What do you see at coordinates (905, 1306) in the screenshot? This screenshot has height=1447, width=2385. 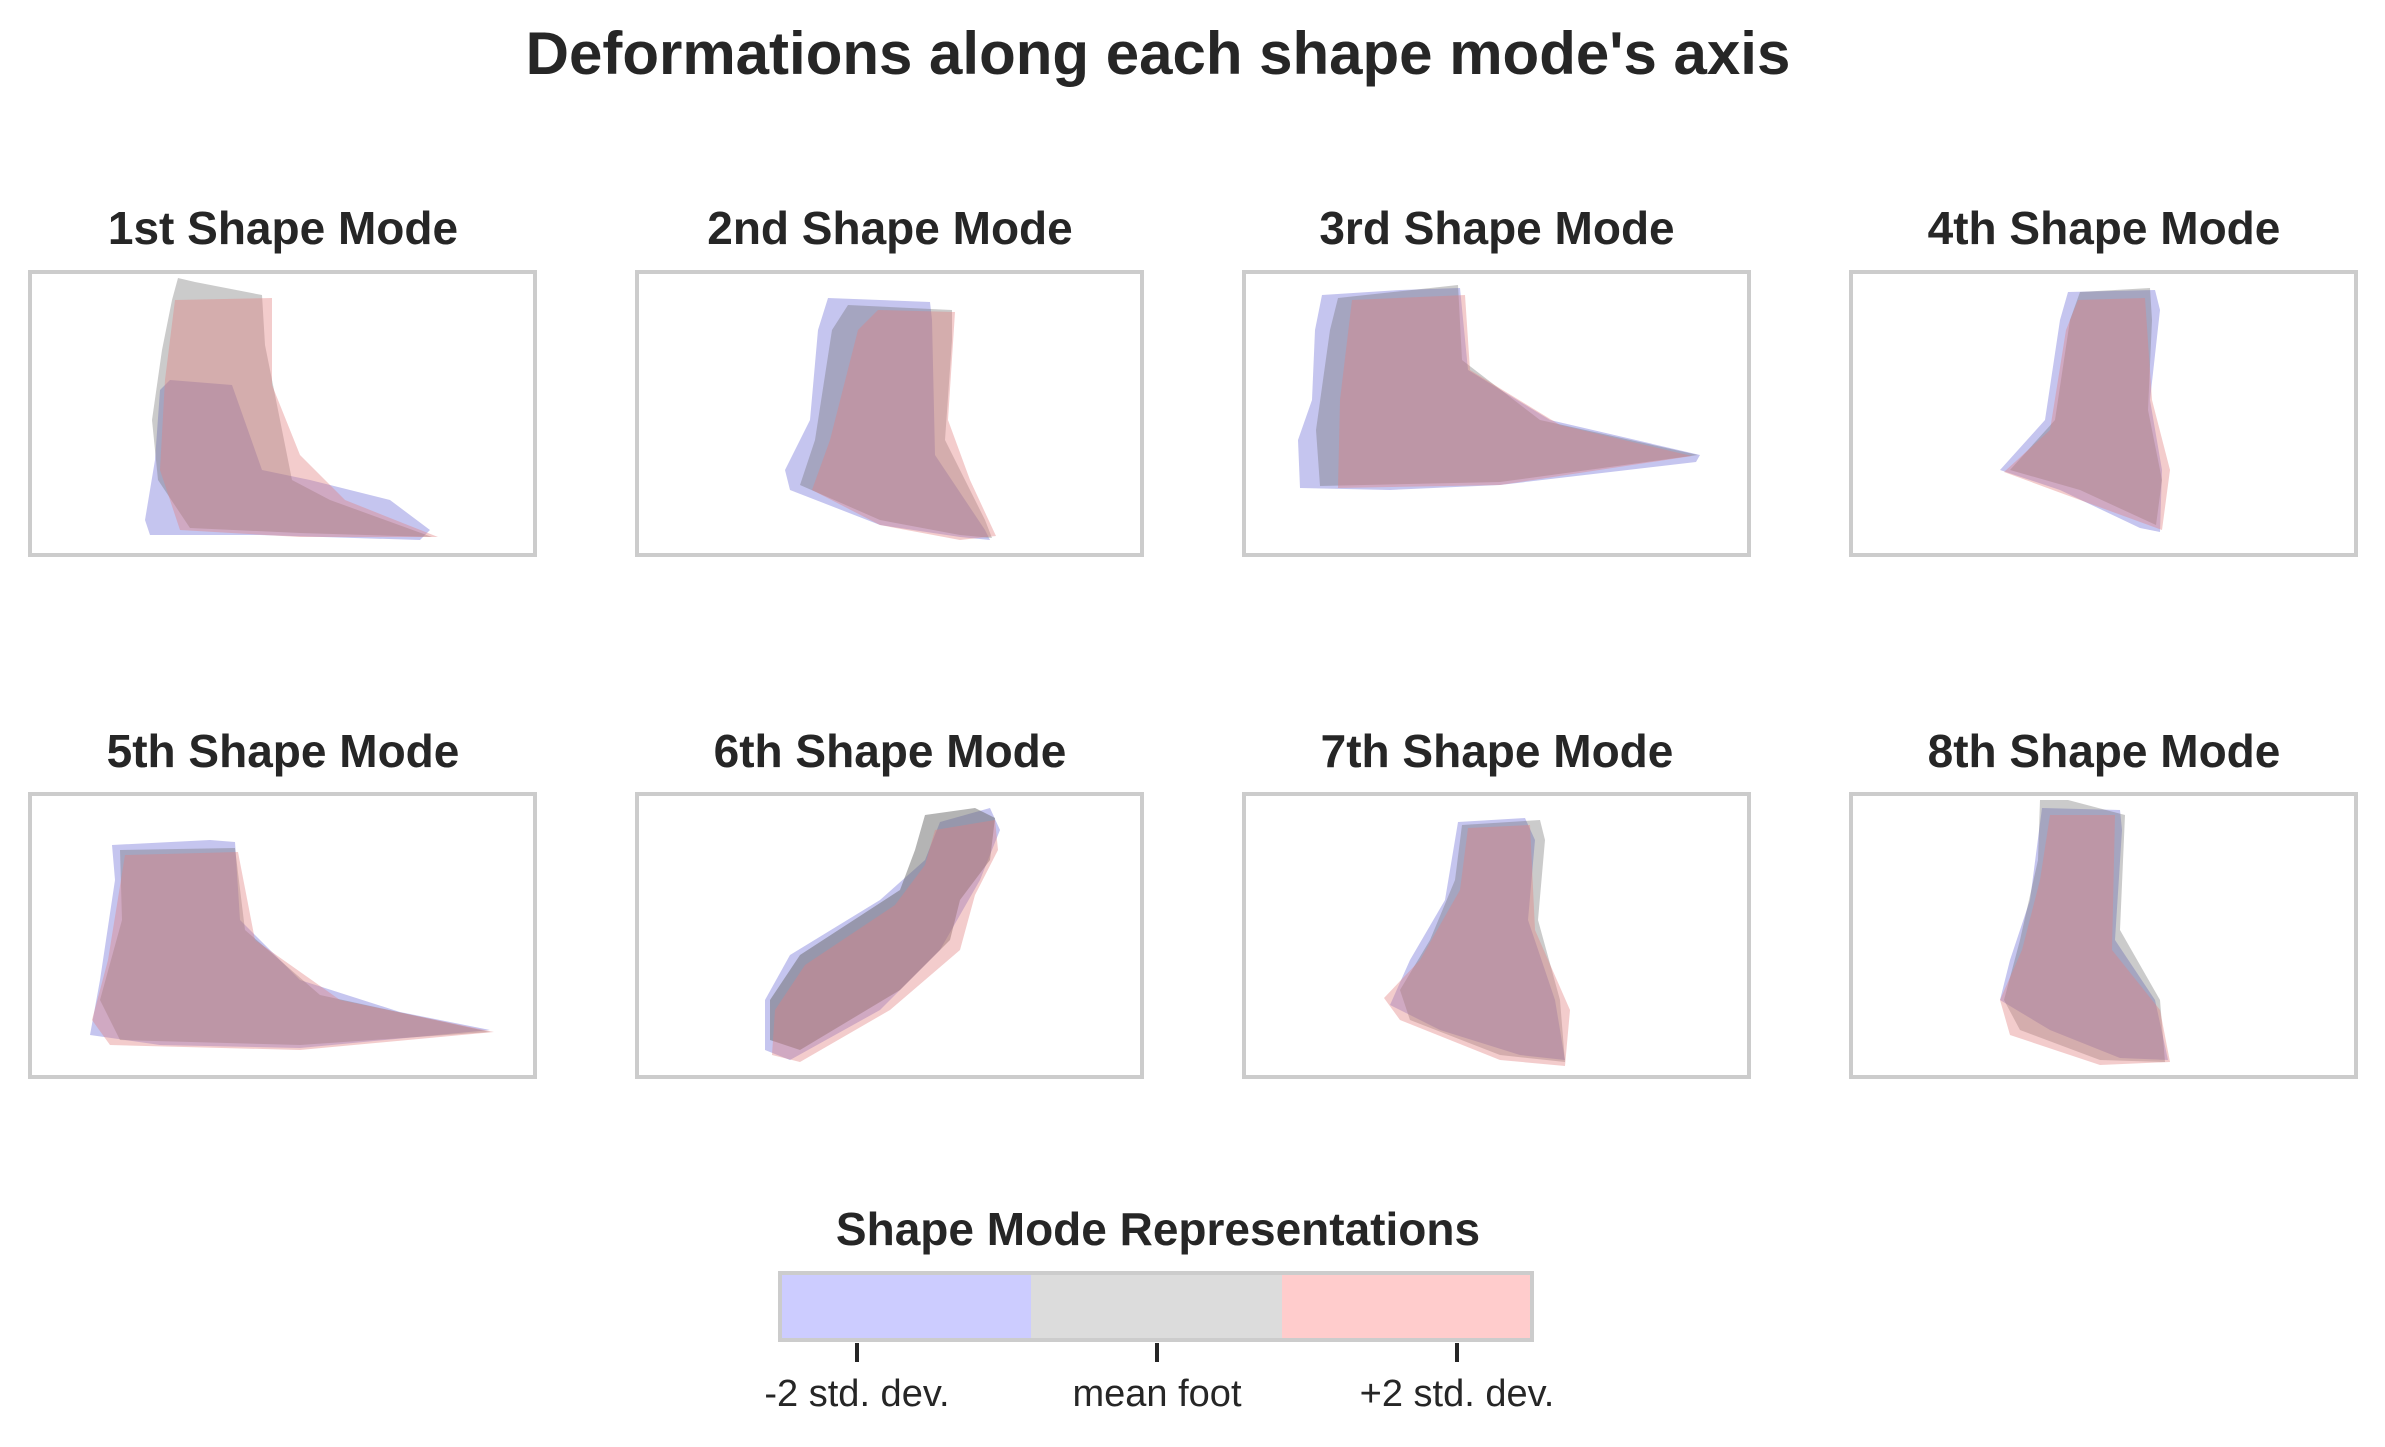 I see `legend-swatch-minus-2sd` at bounding box center [905, 1306].